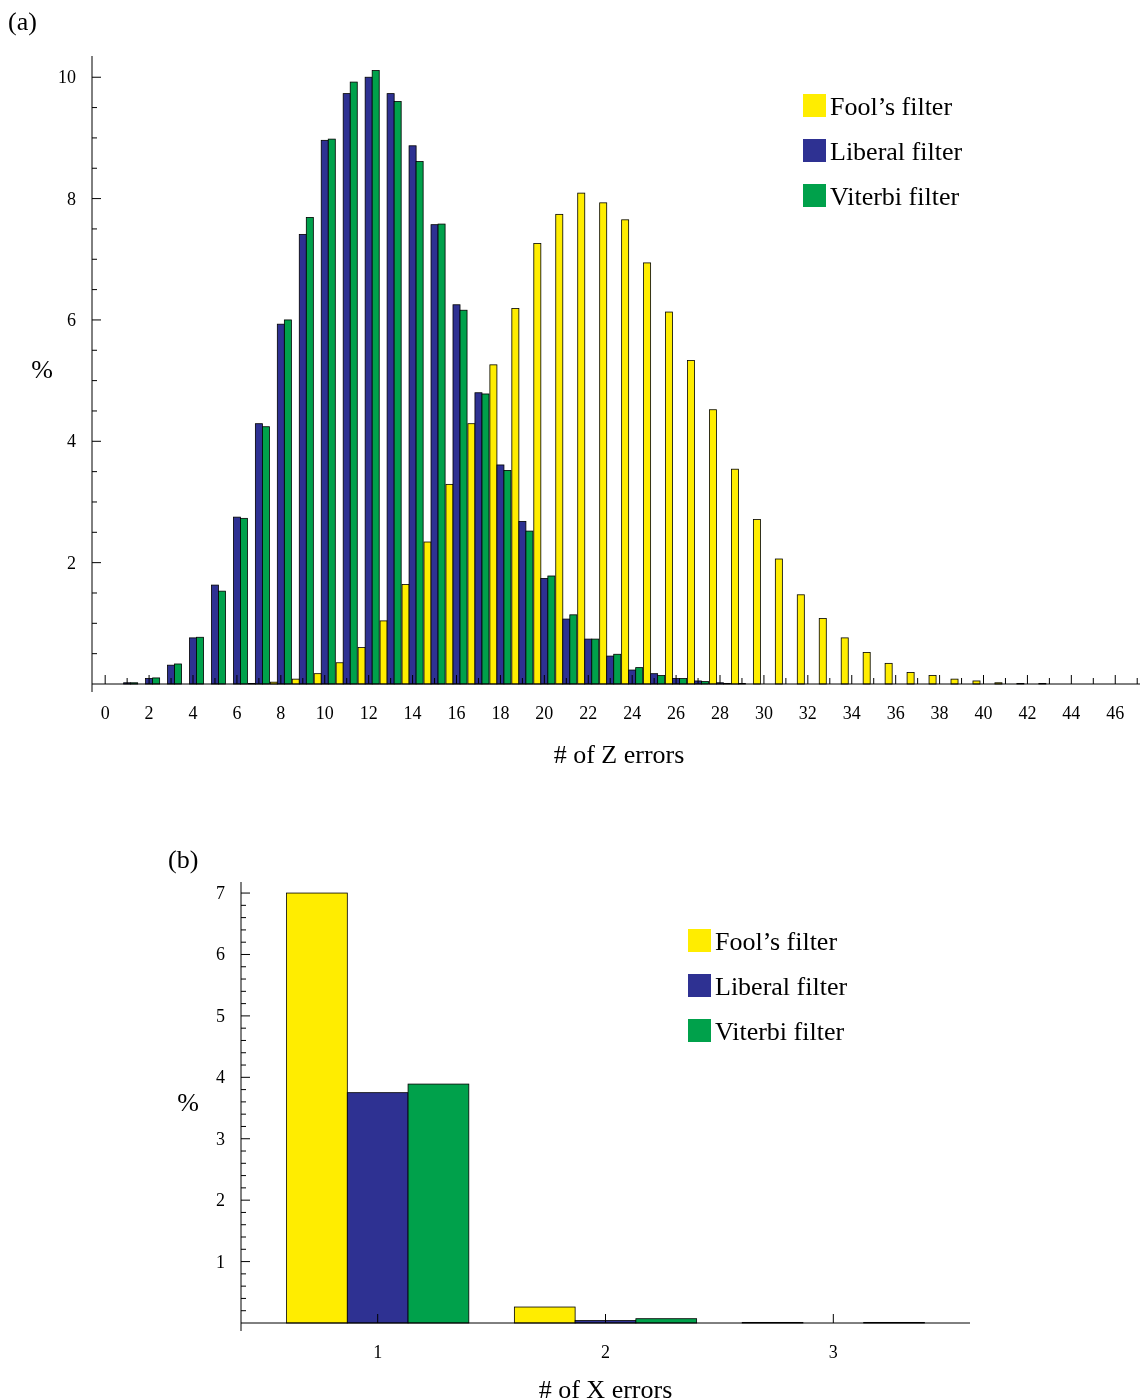 This screenshot has width=1148, height=1400. Describe the element at coordinates (183, 859) in the screenshot. I see `chart-title: (b)` at that location.